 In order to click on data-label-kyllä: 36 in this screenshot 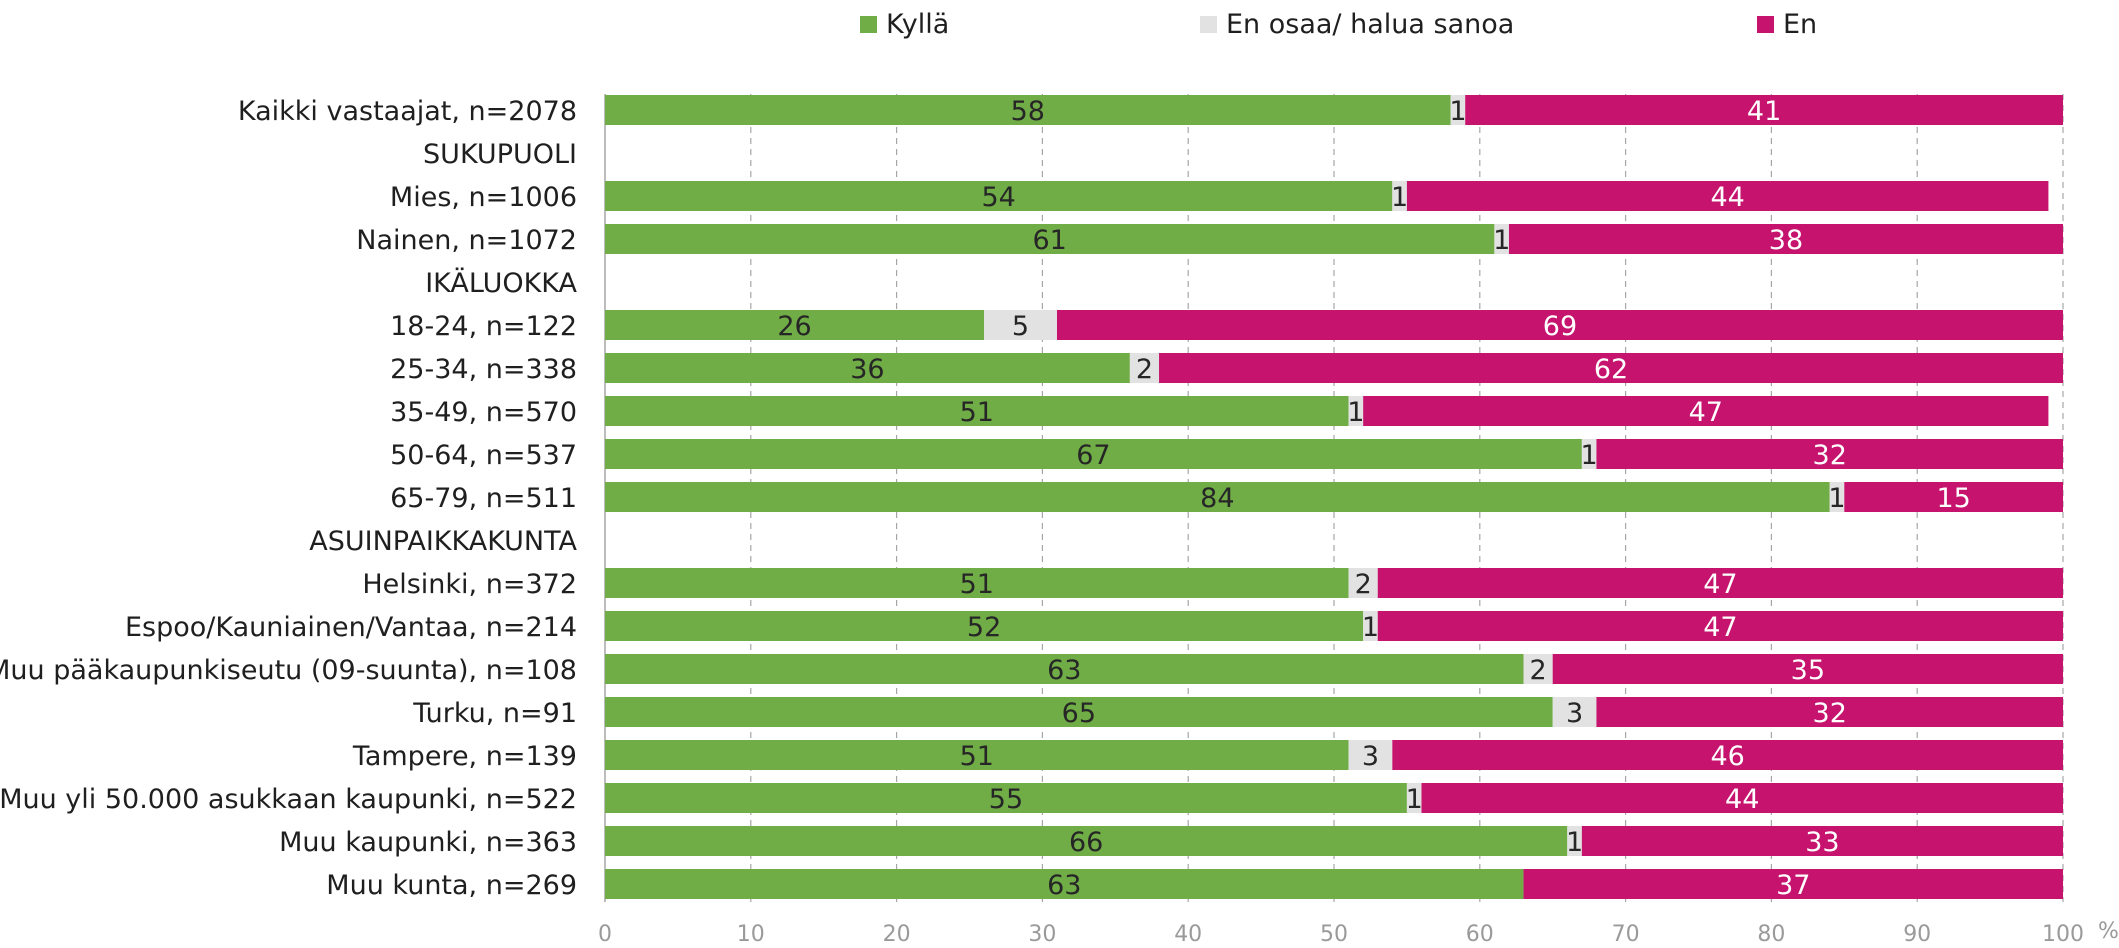, I will do `click(867, 369)`.